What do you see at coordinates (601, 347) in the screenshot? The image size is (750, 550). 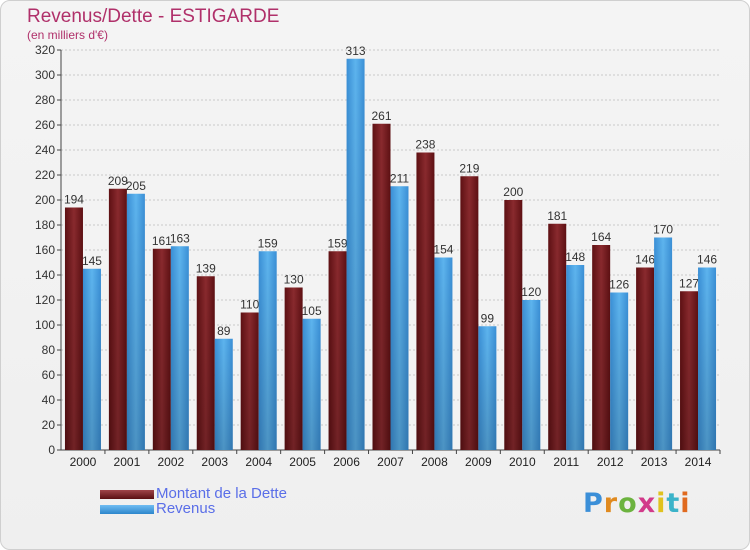 I see `bar-shade-dette-2012` at bounding box center [601, 347].